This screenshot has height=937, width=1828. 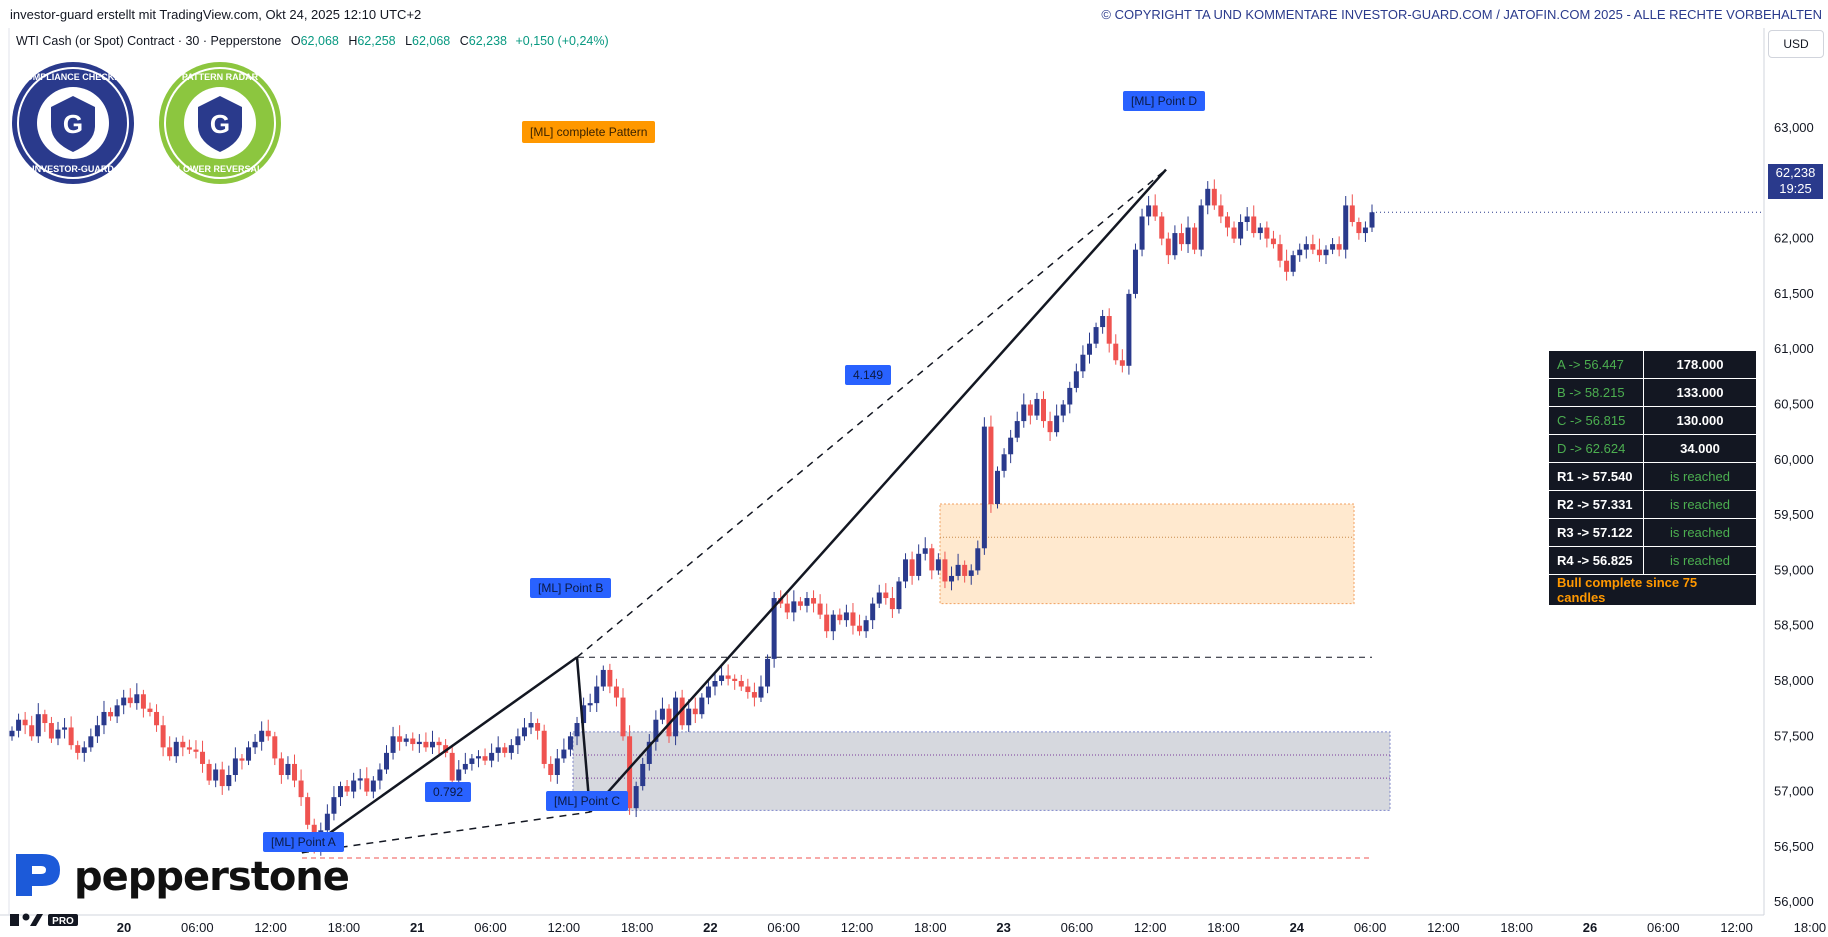 I want to click on last-price-value: 62,238, so click(x=1795, y=172).